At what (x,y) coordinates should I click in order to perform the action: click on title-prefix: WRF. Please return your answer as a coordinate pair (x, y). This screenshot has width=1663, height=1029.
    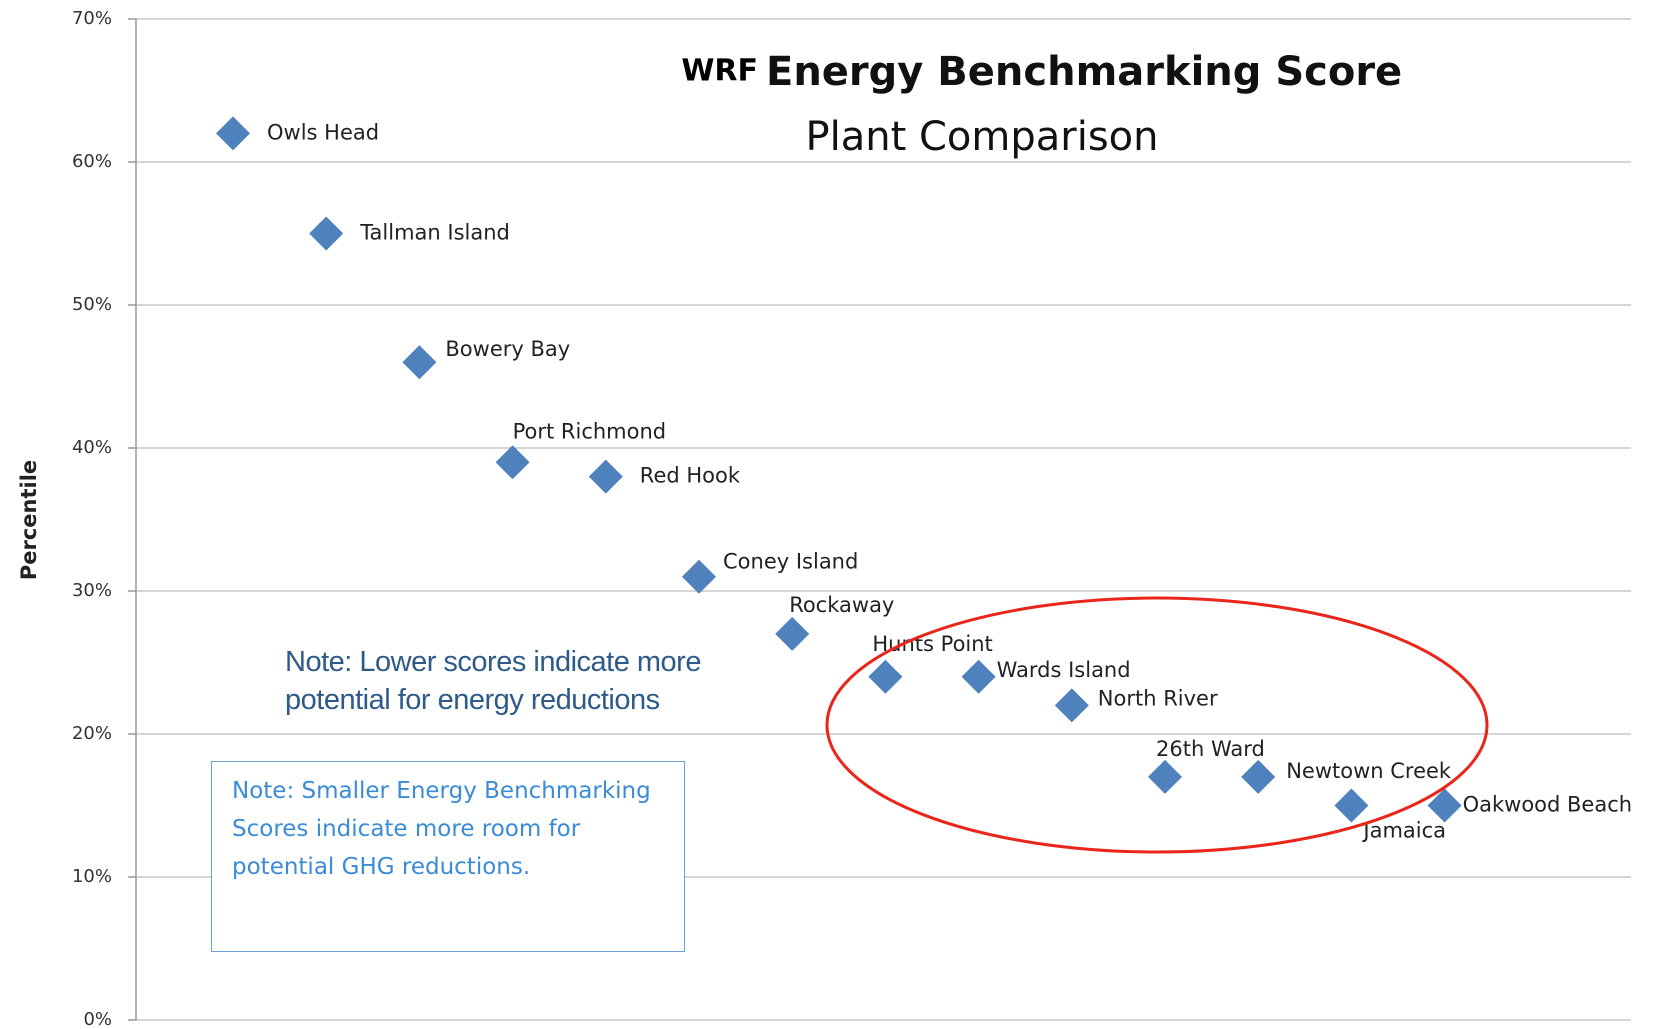
    Looking at the image, I should click on (719, 71).